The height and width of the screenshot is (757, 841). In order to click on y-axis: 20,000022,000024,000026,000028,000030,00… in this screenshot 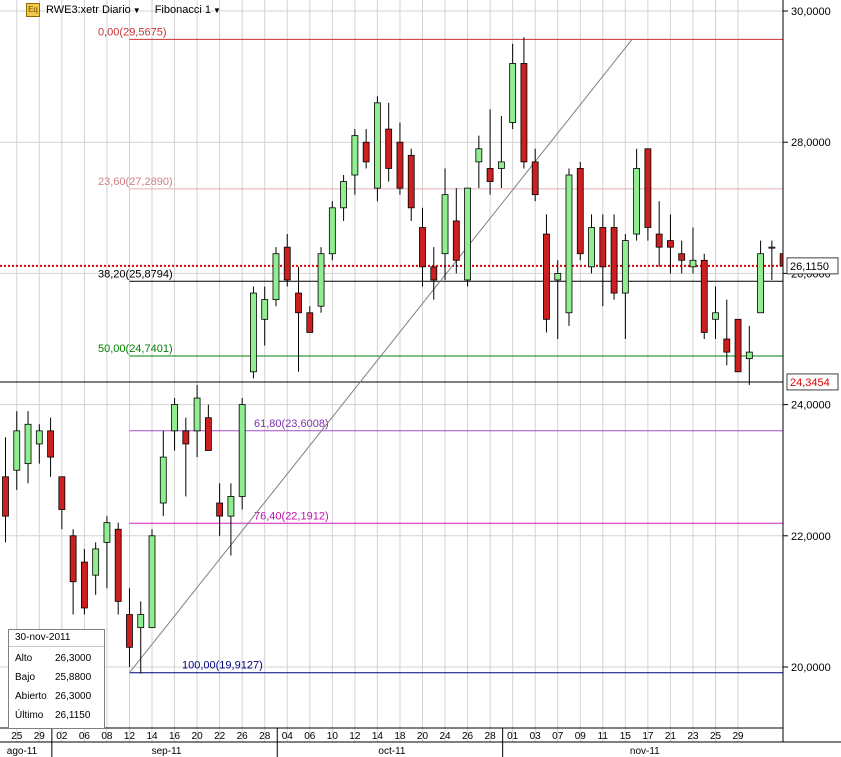, I will do `click(811, 371)`.